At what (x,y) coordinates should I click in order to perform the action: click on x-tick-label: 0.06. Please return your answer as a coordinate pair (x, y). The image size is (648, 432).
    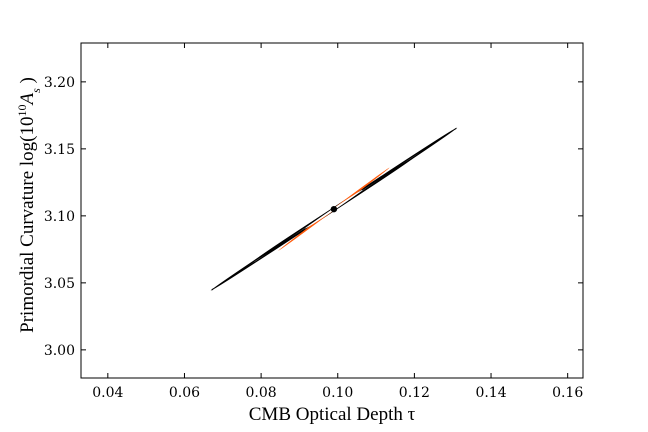
    Looking at the image, I should click on (184, 393).